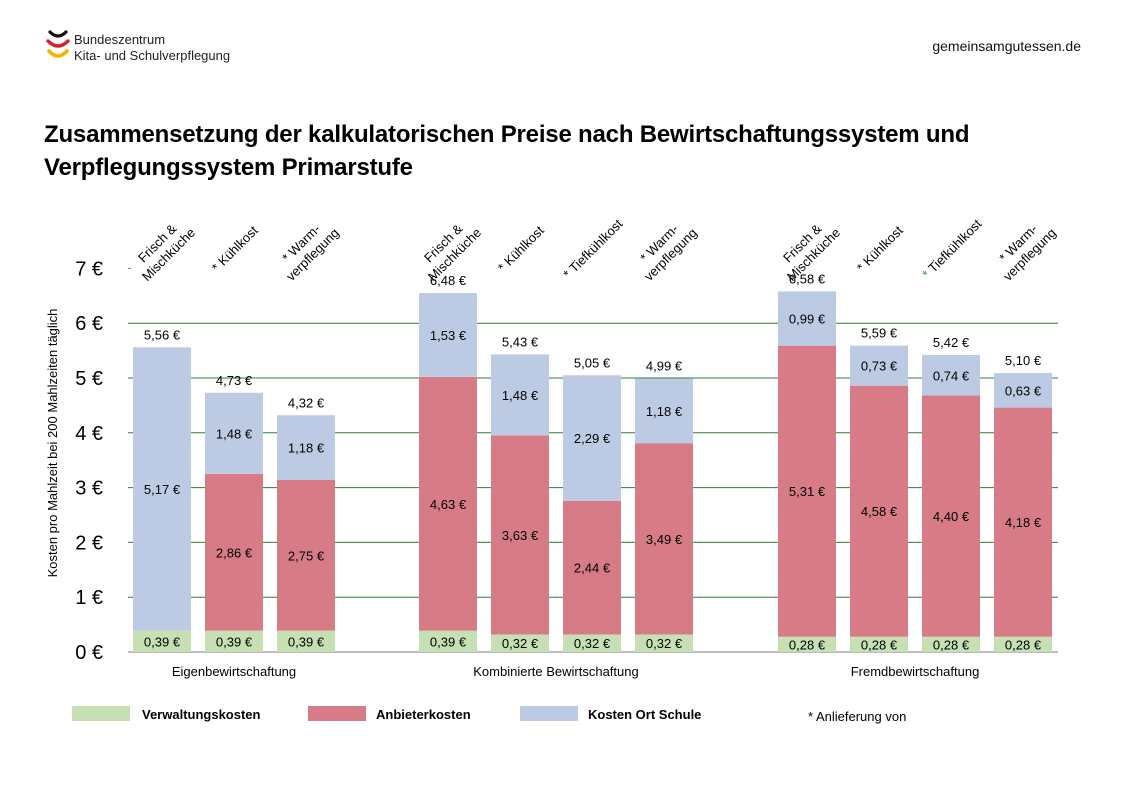 The height and width of the screenshot is (794, 1123). What do you see at coordinates (592, 362) in the screenshot?
I see `total-value-label: 5,05 €` at bounding box center [592, 362].